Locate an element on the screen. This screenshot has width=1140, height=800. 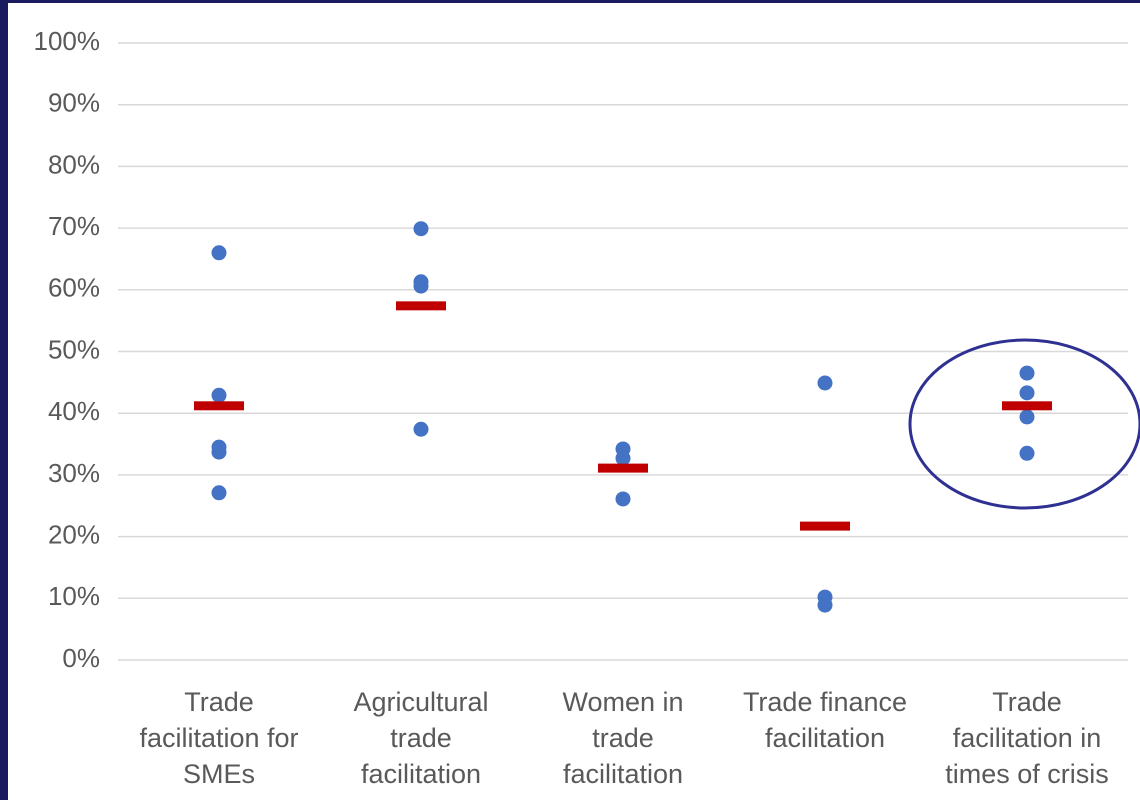
y-tick-label: 40% is located at coordinates (74, 411).